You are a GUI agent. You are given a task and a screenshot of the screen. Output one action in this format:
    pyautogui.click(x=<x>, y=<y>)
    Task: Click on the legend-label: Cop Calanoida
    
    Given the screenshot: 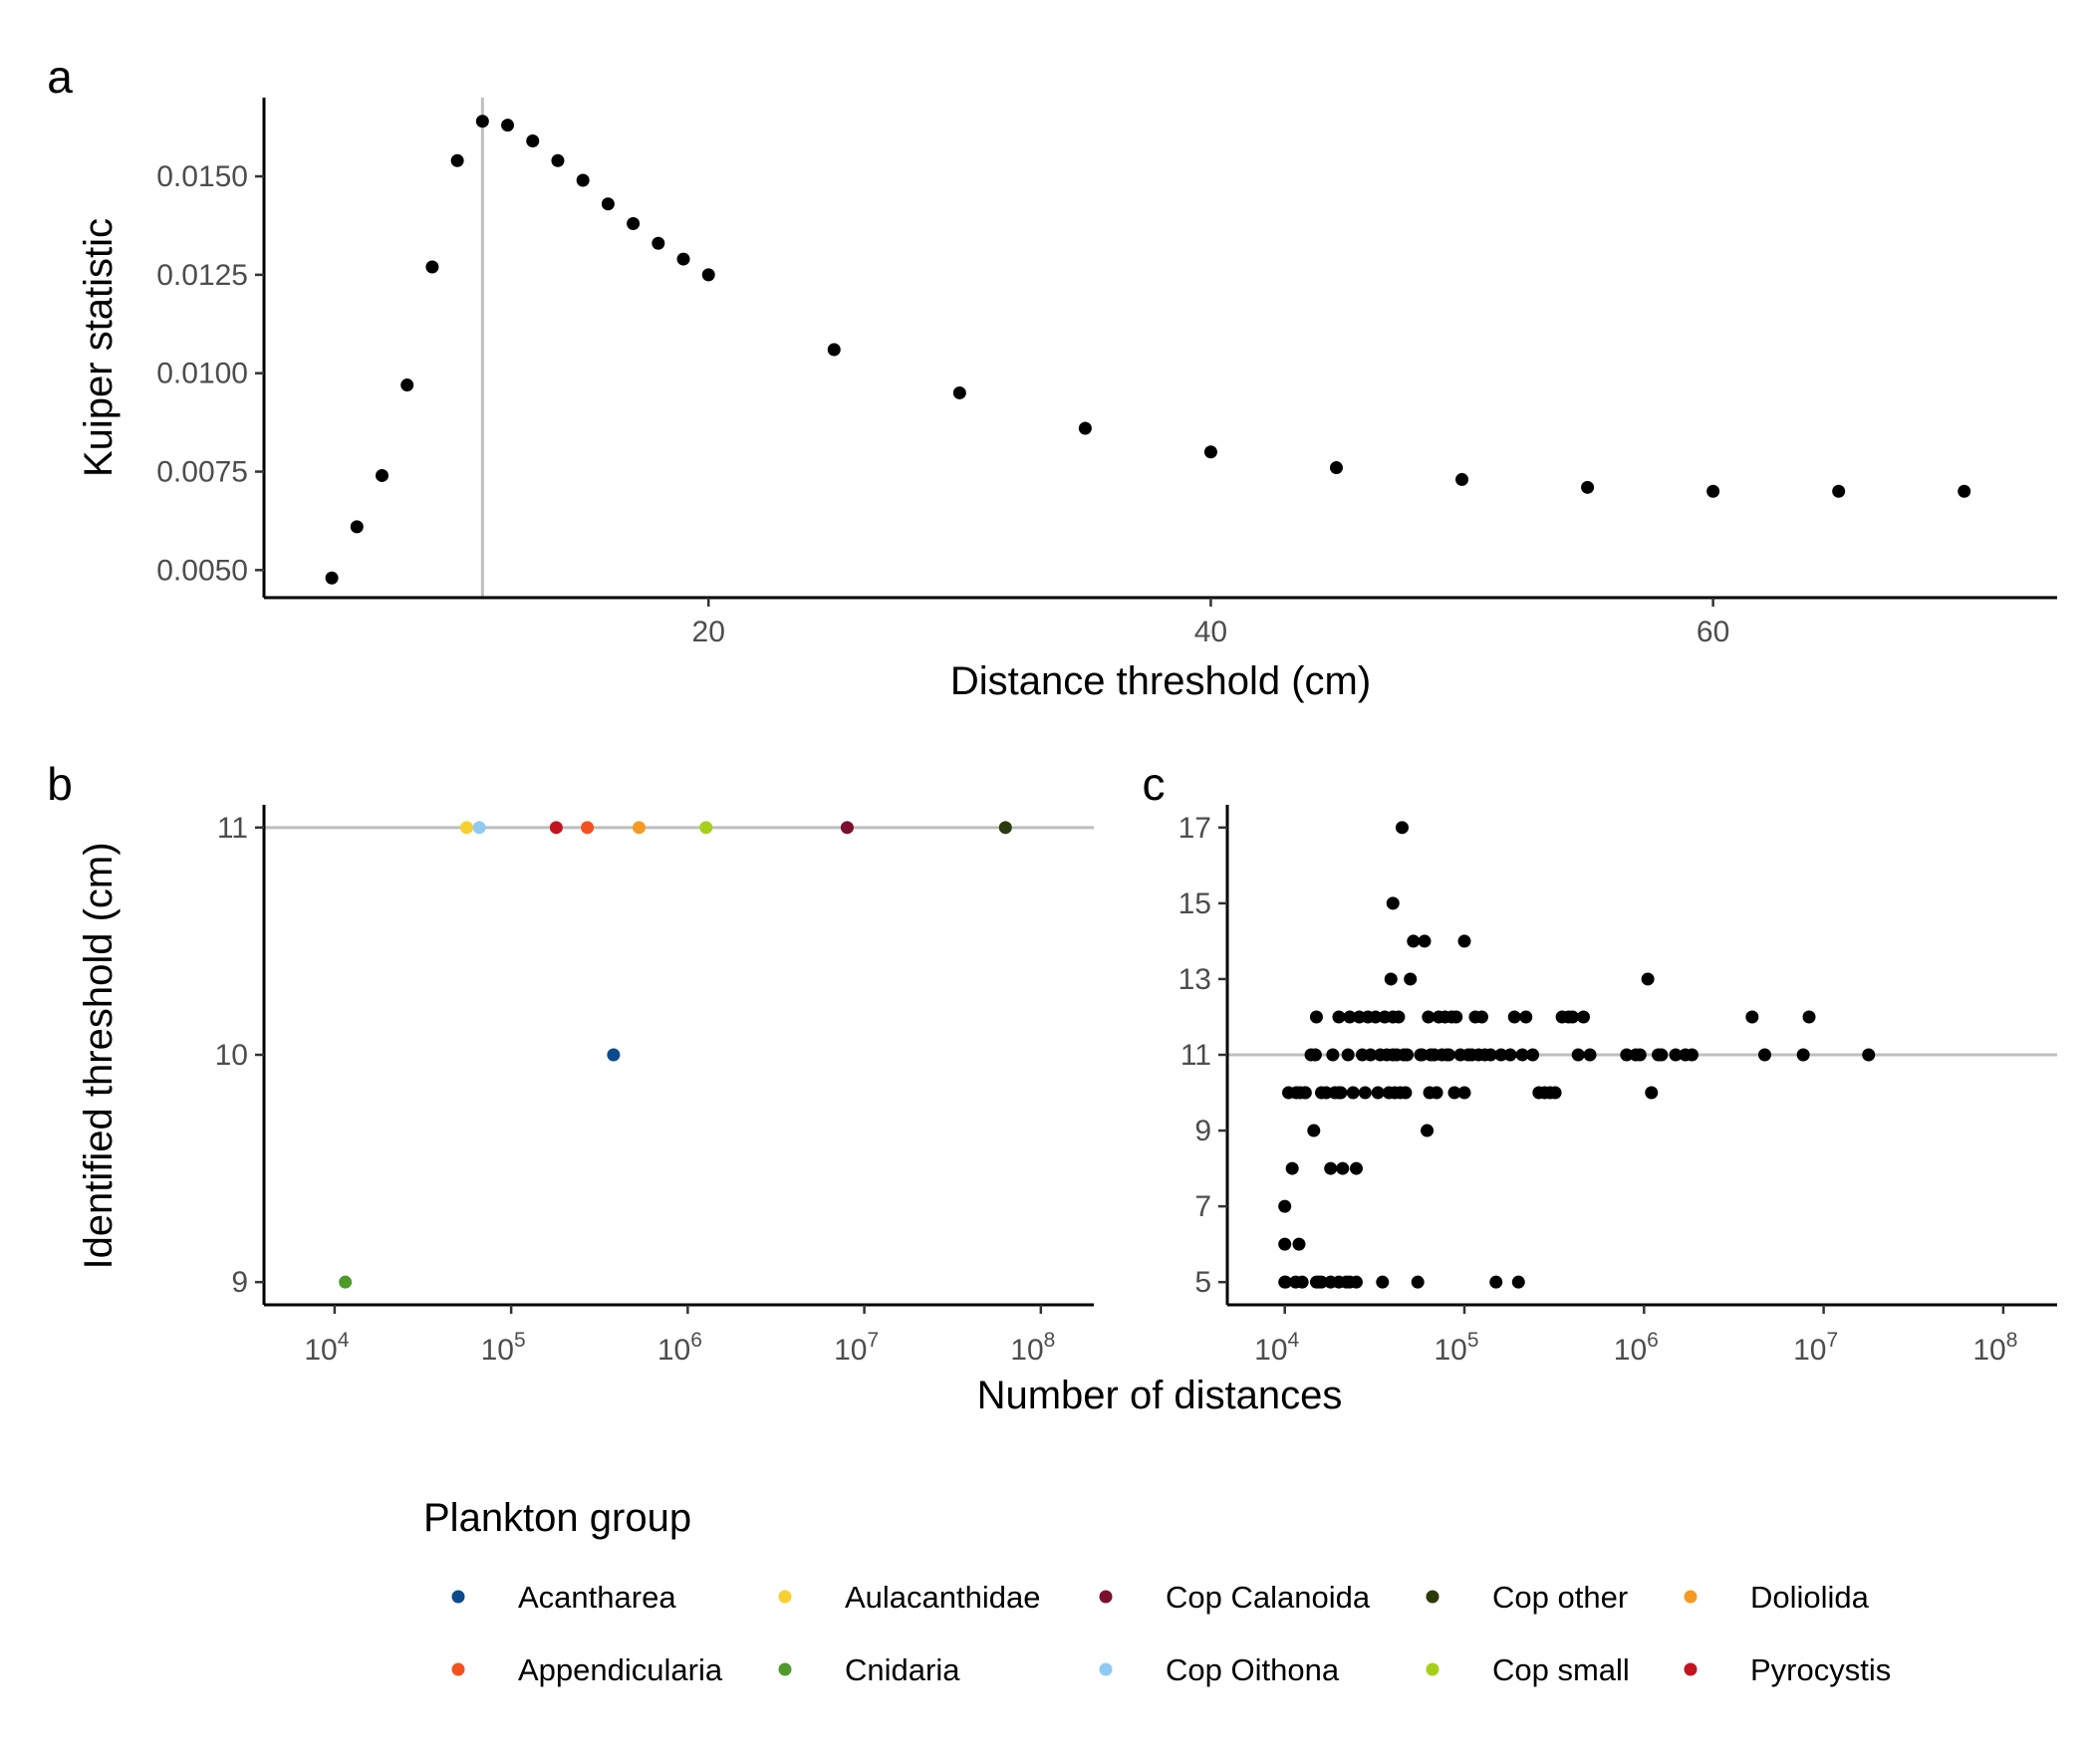 What is the action you would take?
    pyautogui.click(x=1268, y=1597)
    